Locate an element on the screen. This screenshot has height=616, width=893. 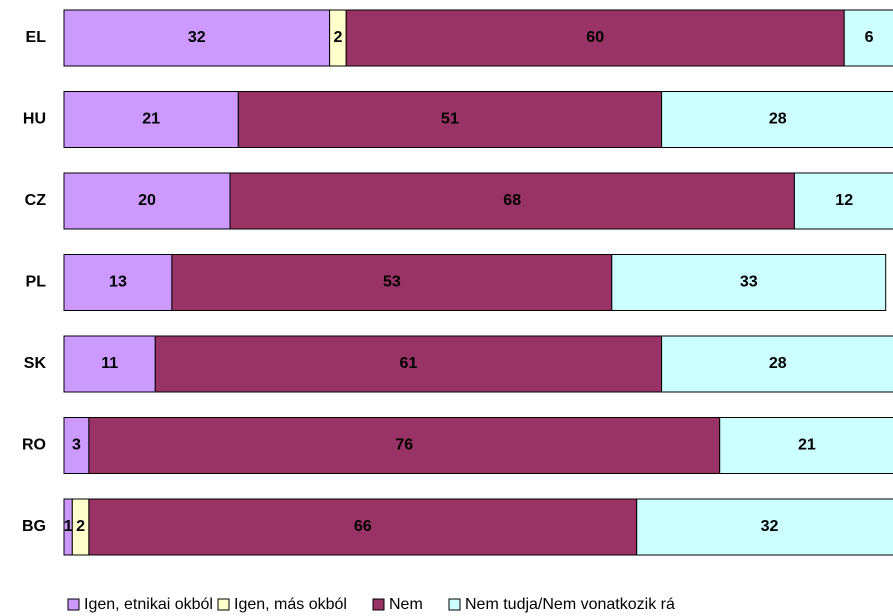
data-label: 61 is located at coordinates (409, 363).